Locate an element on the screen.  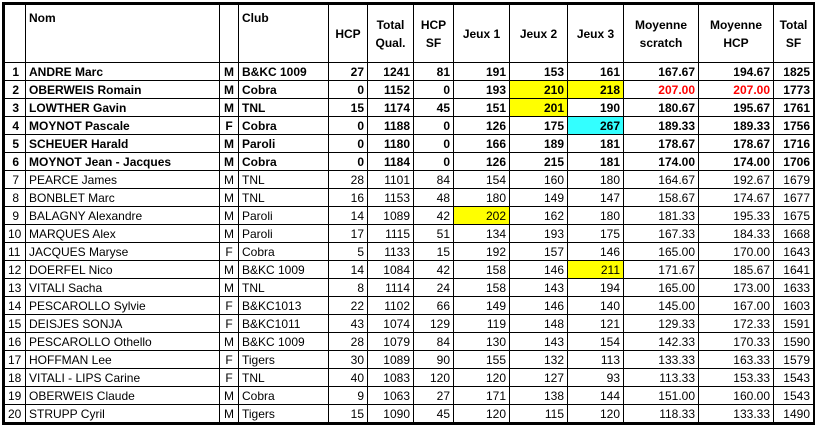
table-cell: 202 is located at coordinates (481, 215).